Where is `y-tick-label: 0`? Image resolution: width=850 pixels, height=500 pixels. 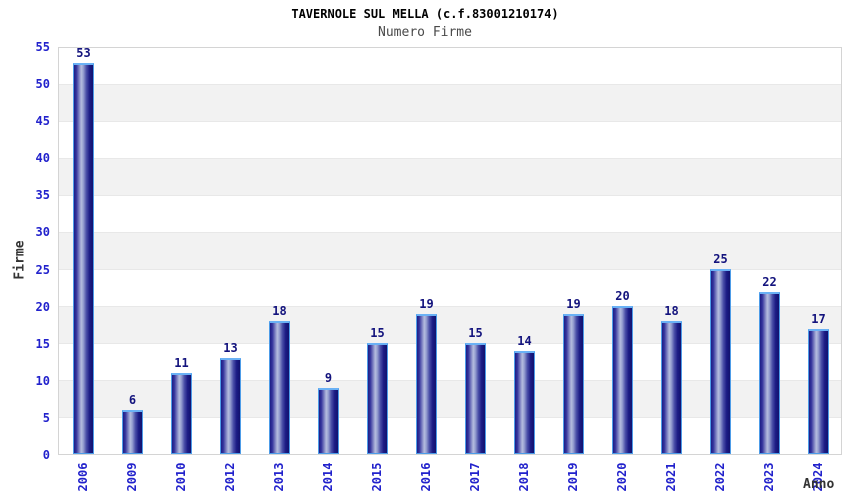 y-tick-label: 0 is located at coordinates (46, 455).